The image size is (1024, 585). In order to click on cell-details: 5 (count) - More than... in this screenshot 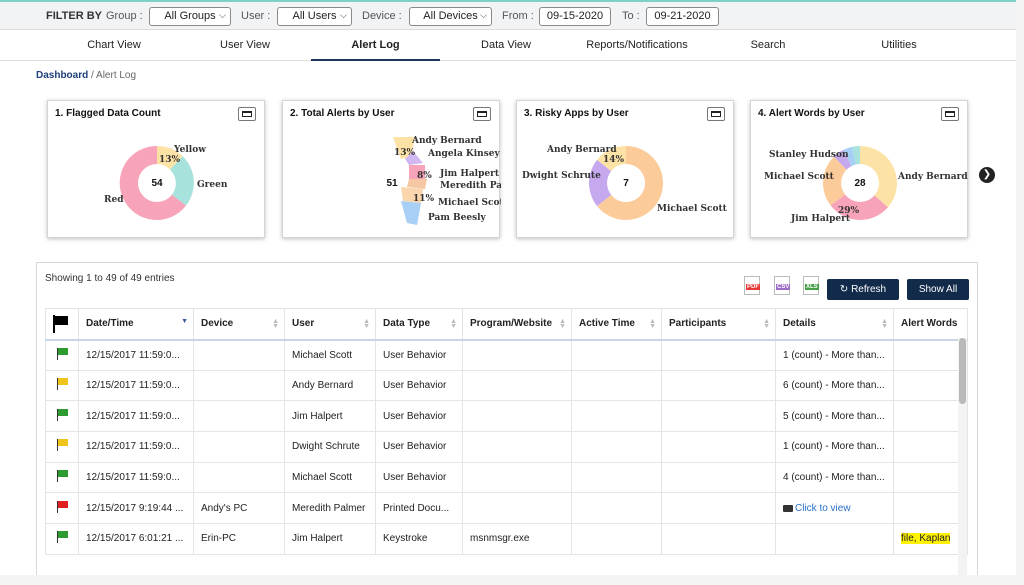, I will do `click(834, 416)`.